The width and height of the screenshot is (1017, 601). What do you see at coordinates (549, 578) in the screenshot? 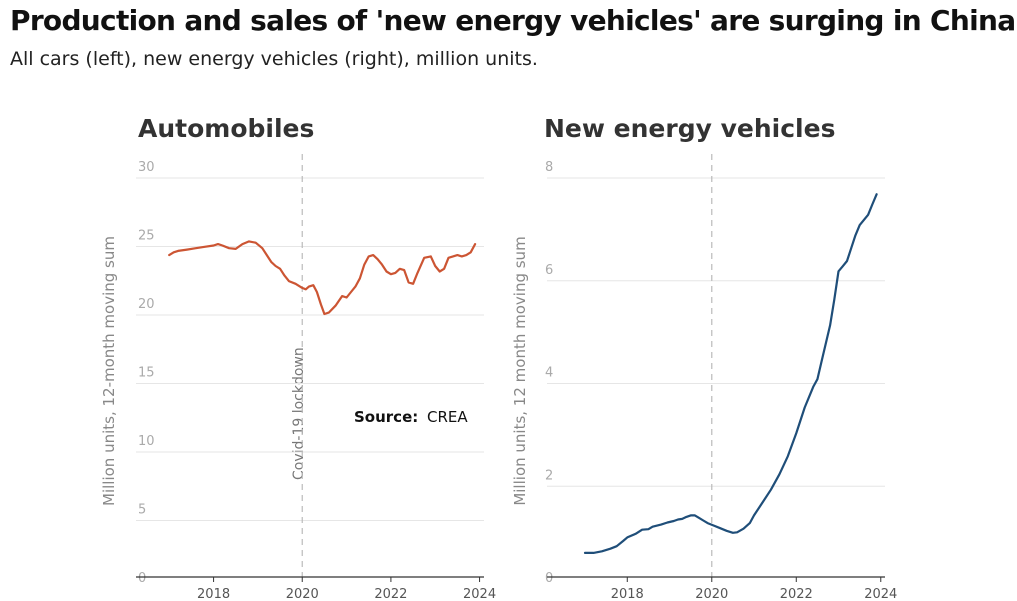
I see `nev-y-tick-label: 0` at bounding box center [549, 578].